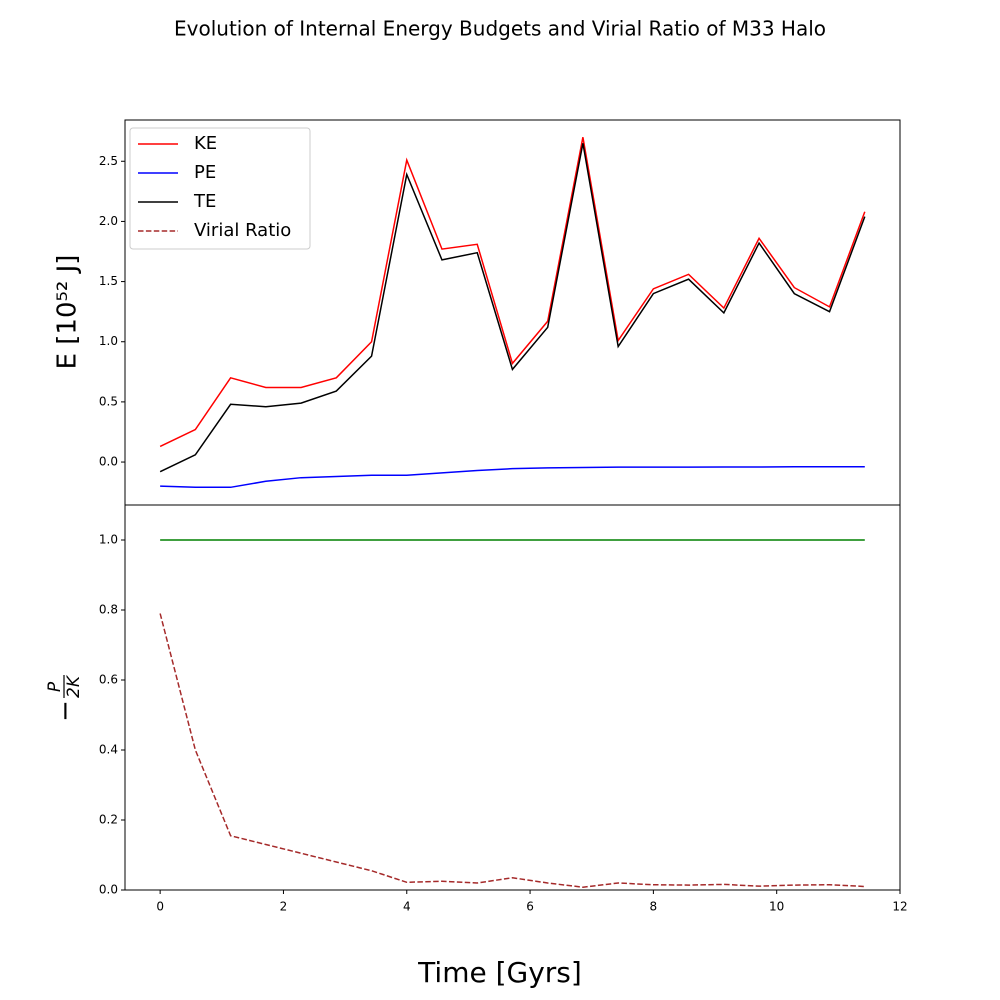 This screenshot has height=1000, width=1000. What do you see at coordinates (220, 188) in the screenshot?
I see `legend-box` at bounding box center [220, 188].